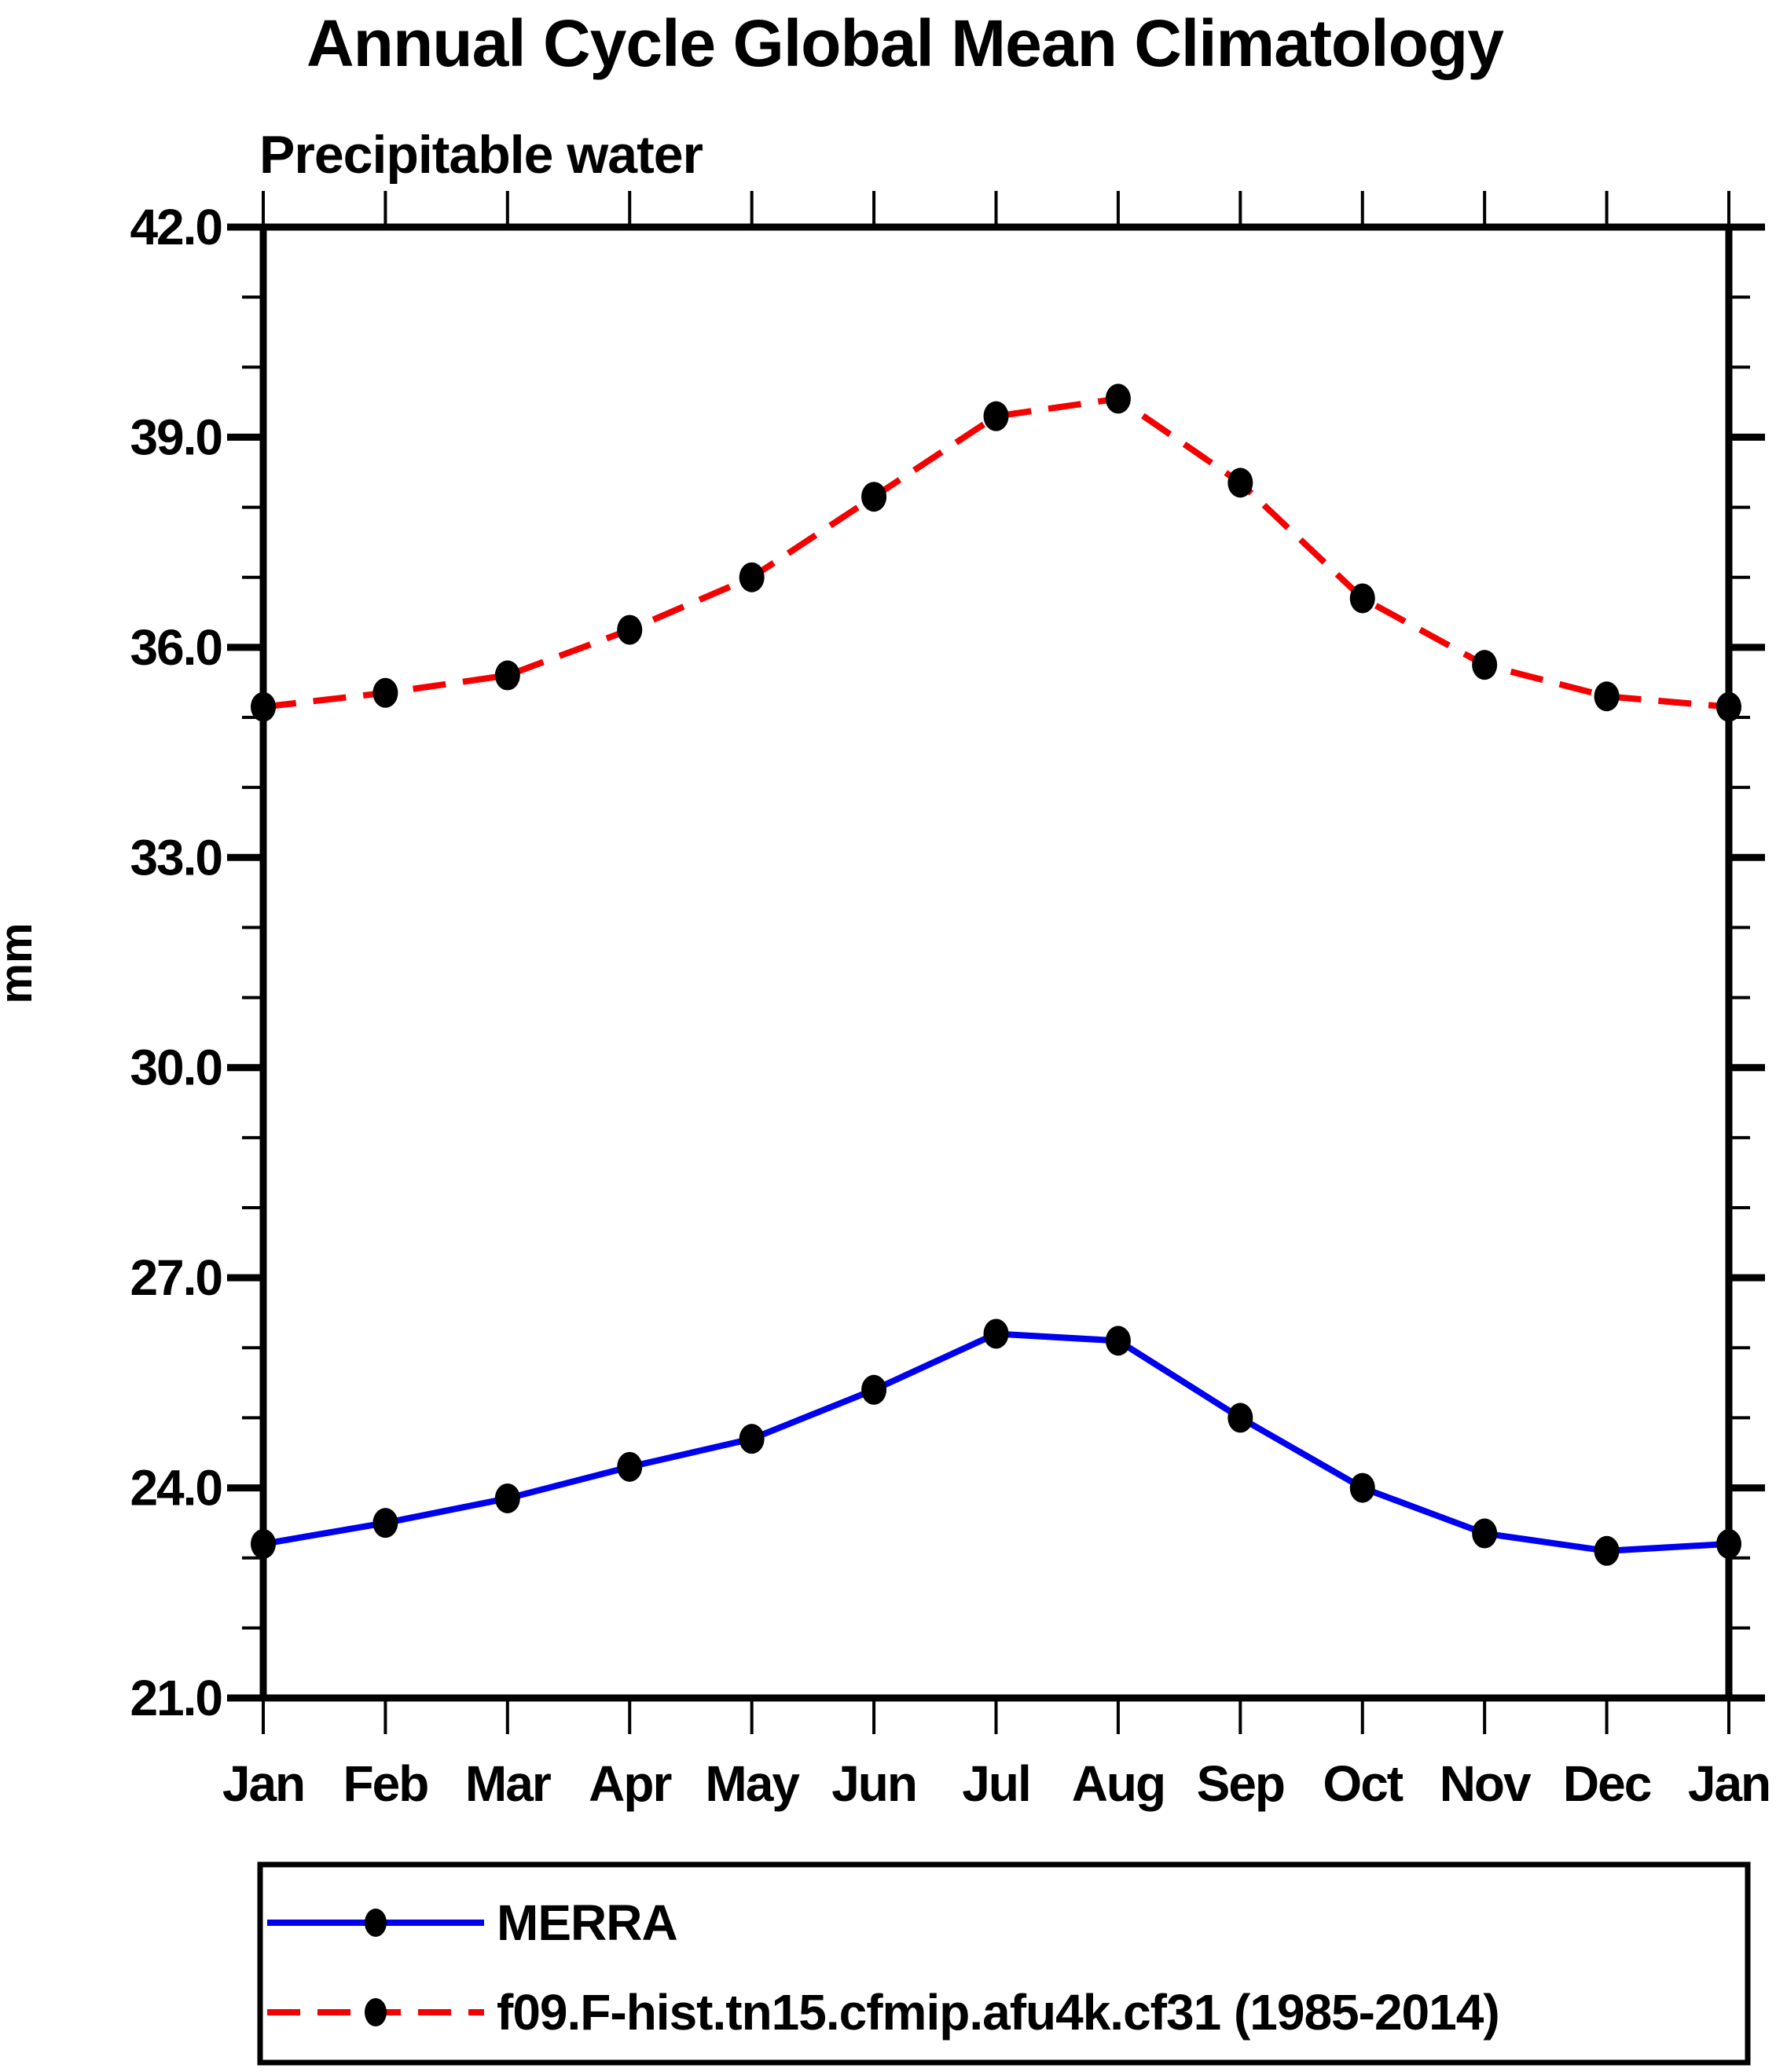  I want to click on x-tick-label: Jul, so click(996, 1783).